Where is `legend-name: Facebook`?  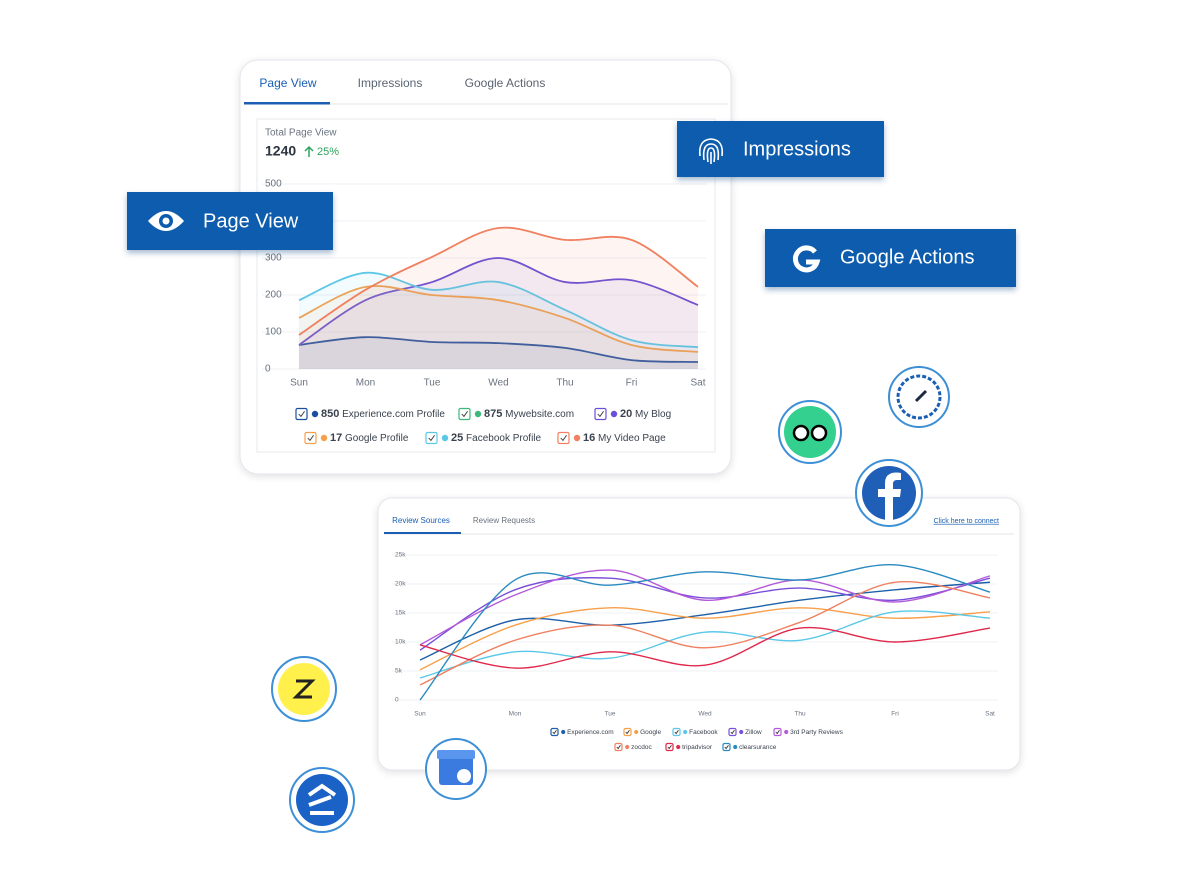
legend-name: Facebook is located at coordinates (703, 732).